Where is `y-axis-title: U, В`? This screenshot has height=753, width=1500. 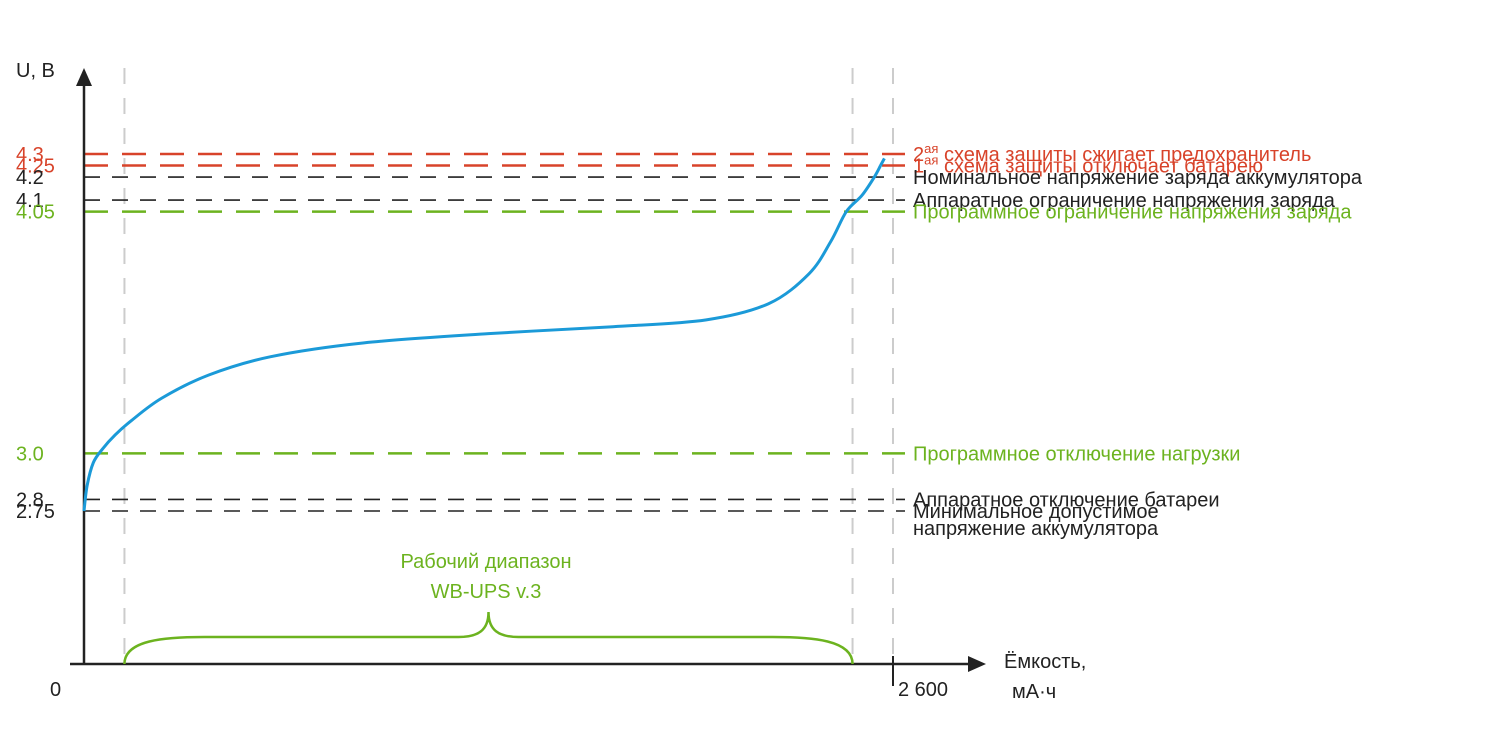 y-axis-title: U, В is located at coordinates (35, 71).